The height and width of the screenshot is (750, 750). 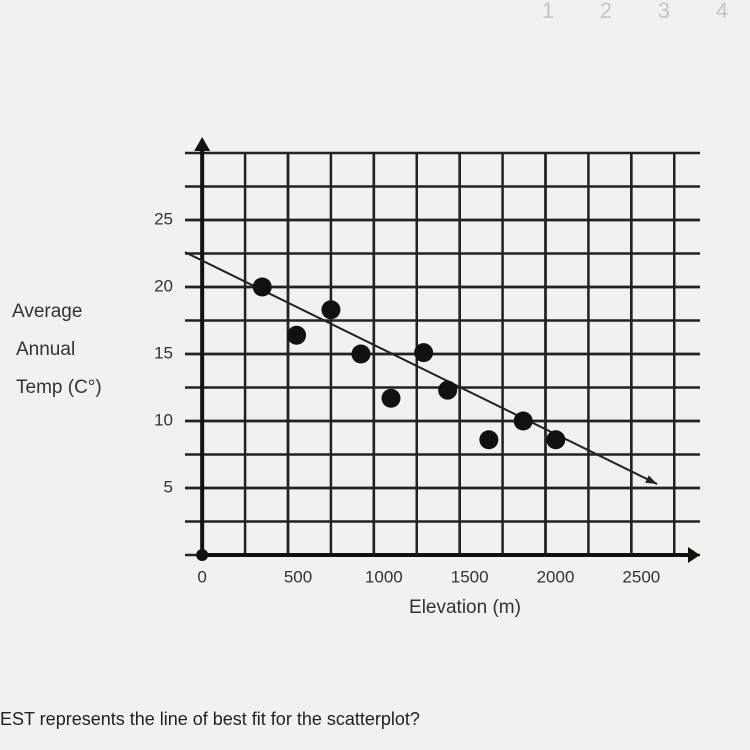 What do you see at coordinates (202, 555) in the screenshot?
I see `origin` at bounding box center [202, 555].